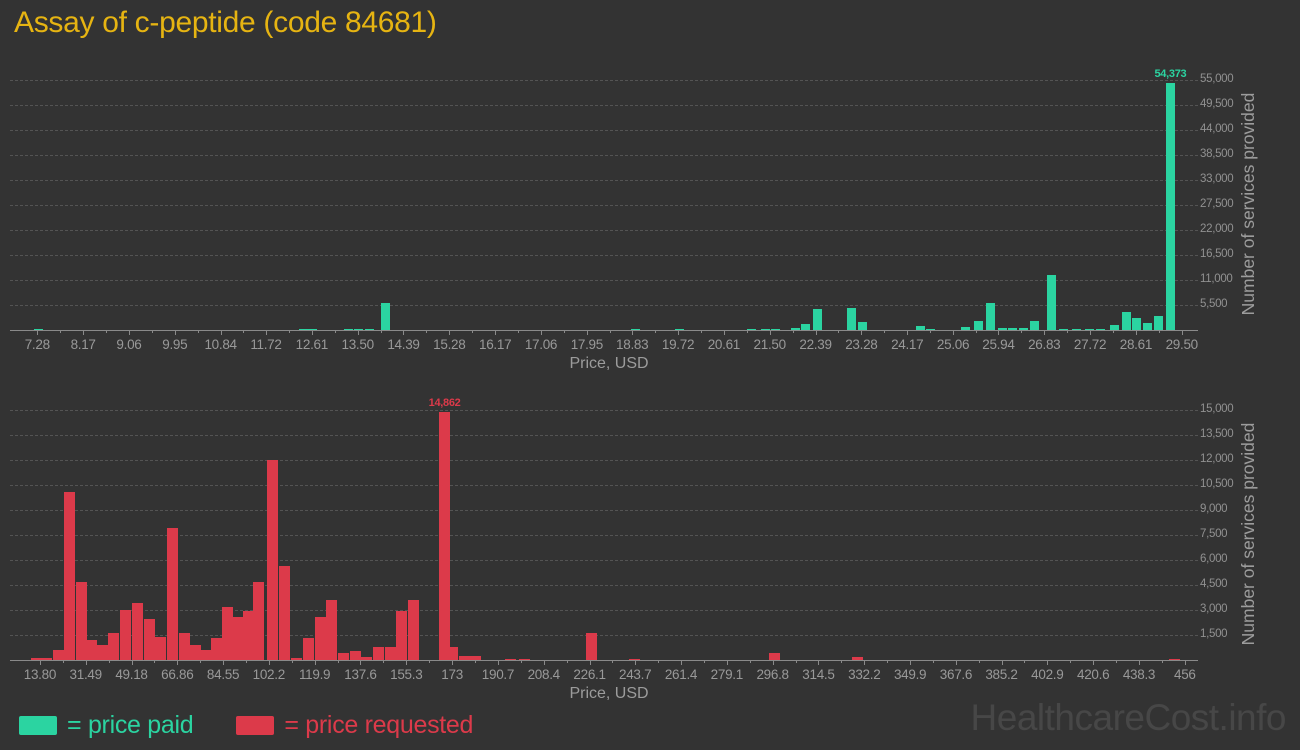 The width and height of the screenshot is (1300, 750). Describe the element at coordinates (998, 344) in the screenshot. I see `x-tick-label: 25.94` at that location.